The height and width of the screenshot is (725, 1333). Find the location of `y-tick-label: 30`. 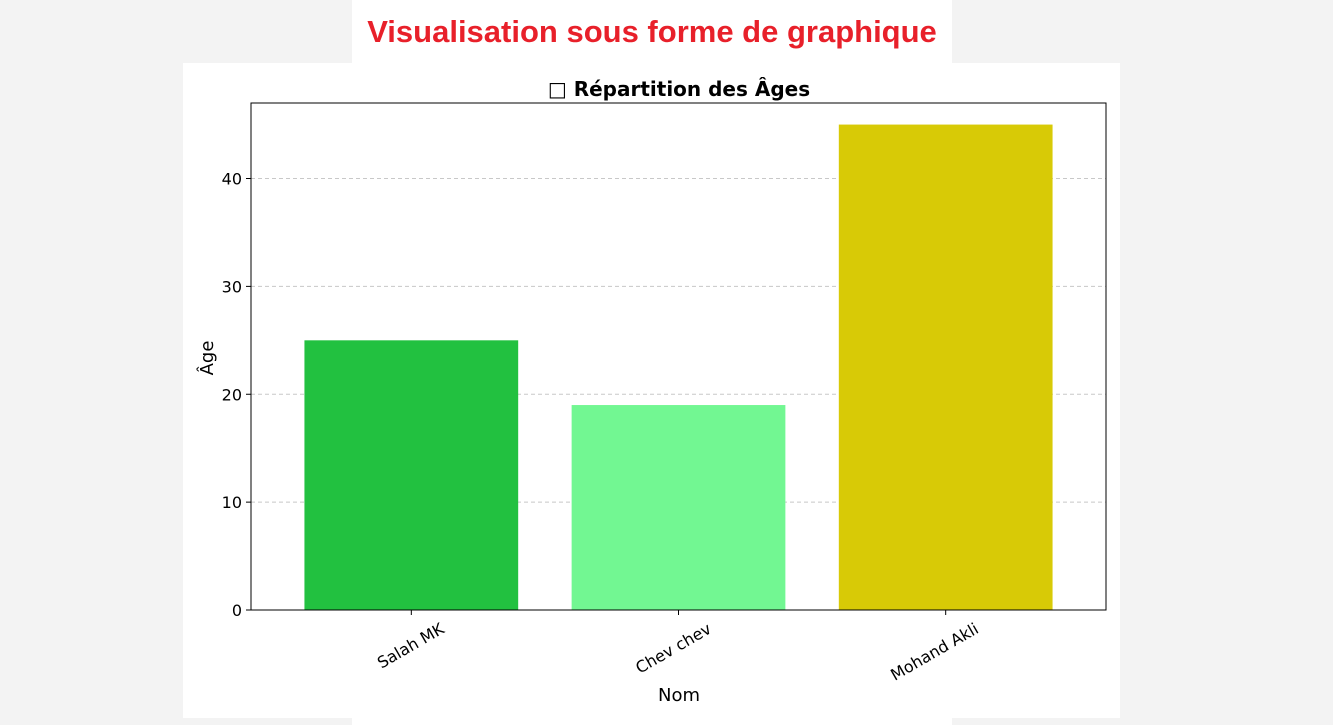

y-tick-label: 30 is located at coordinates (232, 286).